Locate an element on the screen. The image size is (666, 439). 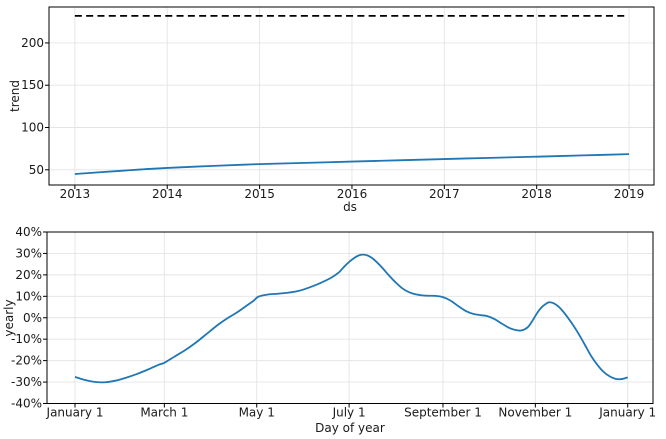
y-tick-label: 200 is located at coordinates (32, 43).